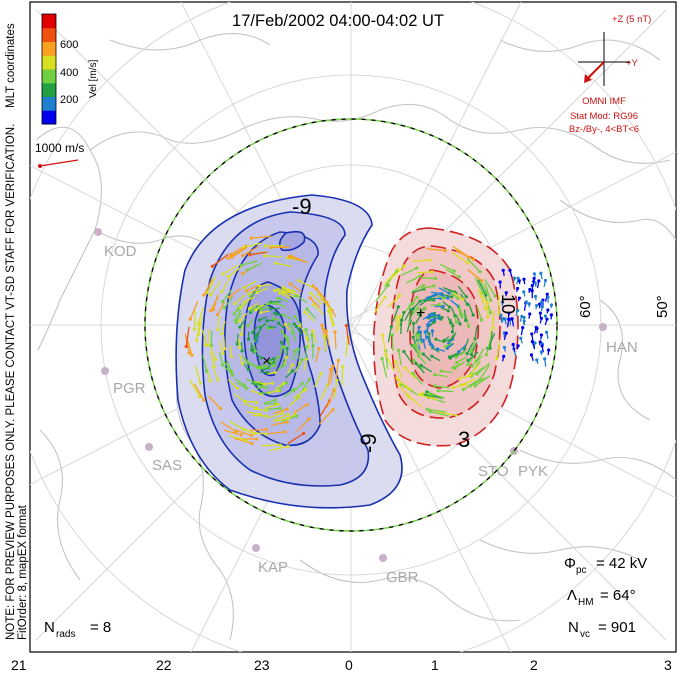 The image size is (680, 674). I want to click on scale-vector, so click(59, 163).